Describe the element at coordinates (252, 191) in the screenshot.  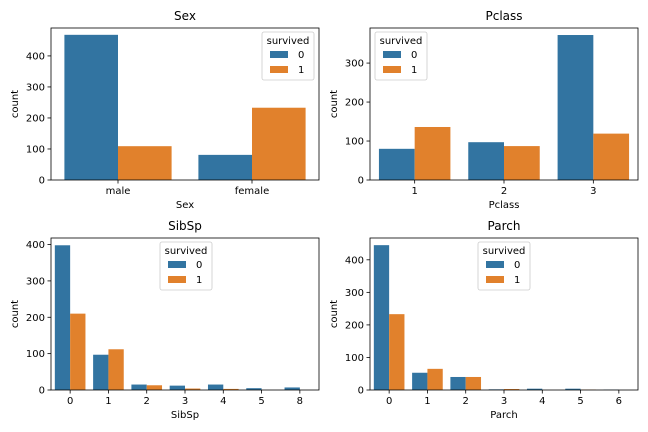
I see `x-tick-label: female` at that location.